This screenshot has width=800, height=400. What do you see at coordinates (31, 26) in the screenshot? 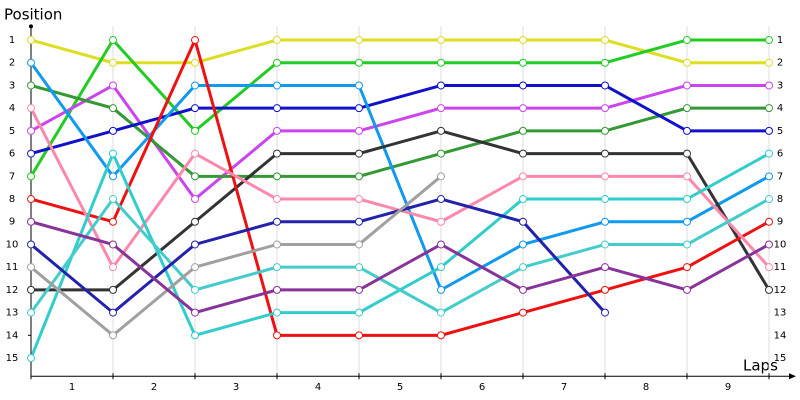
I see `y-axis-cap` at bounding box center [31, 26].